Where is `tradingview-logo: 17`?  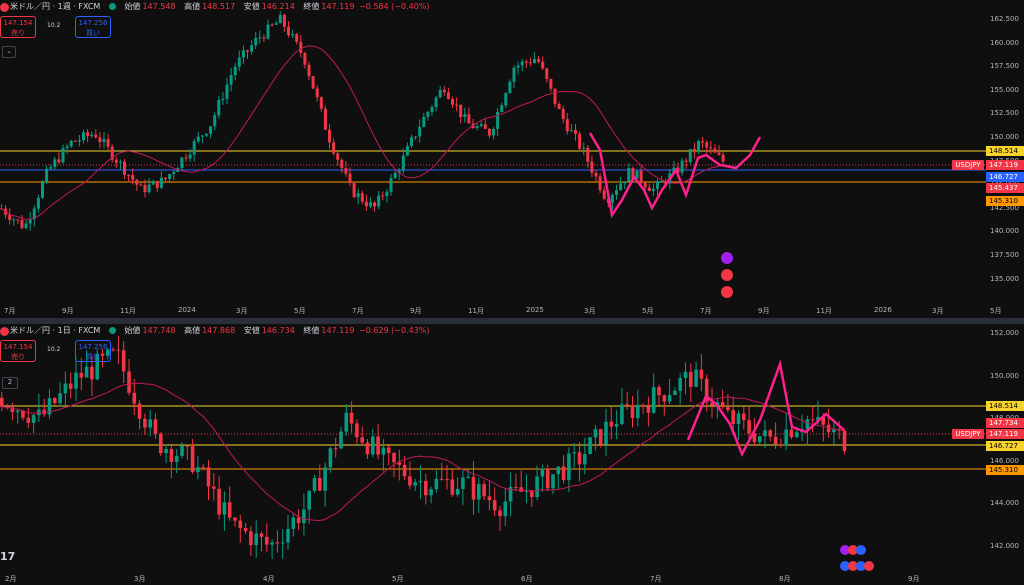 tradingview-logo: 17 is located at coordinates (8, 556).